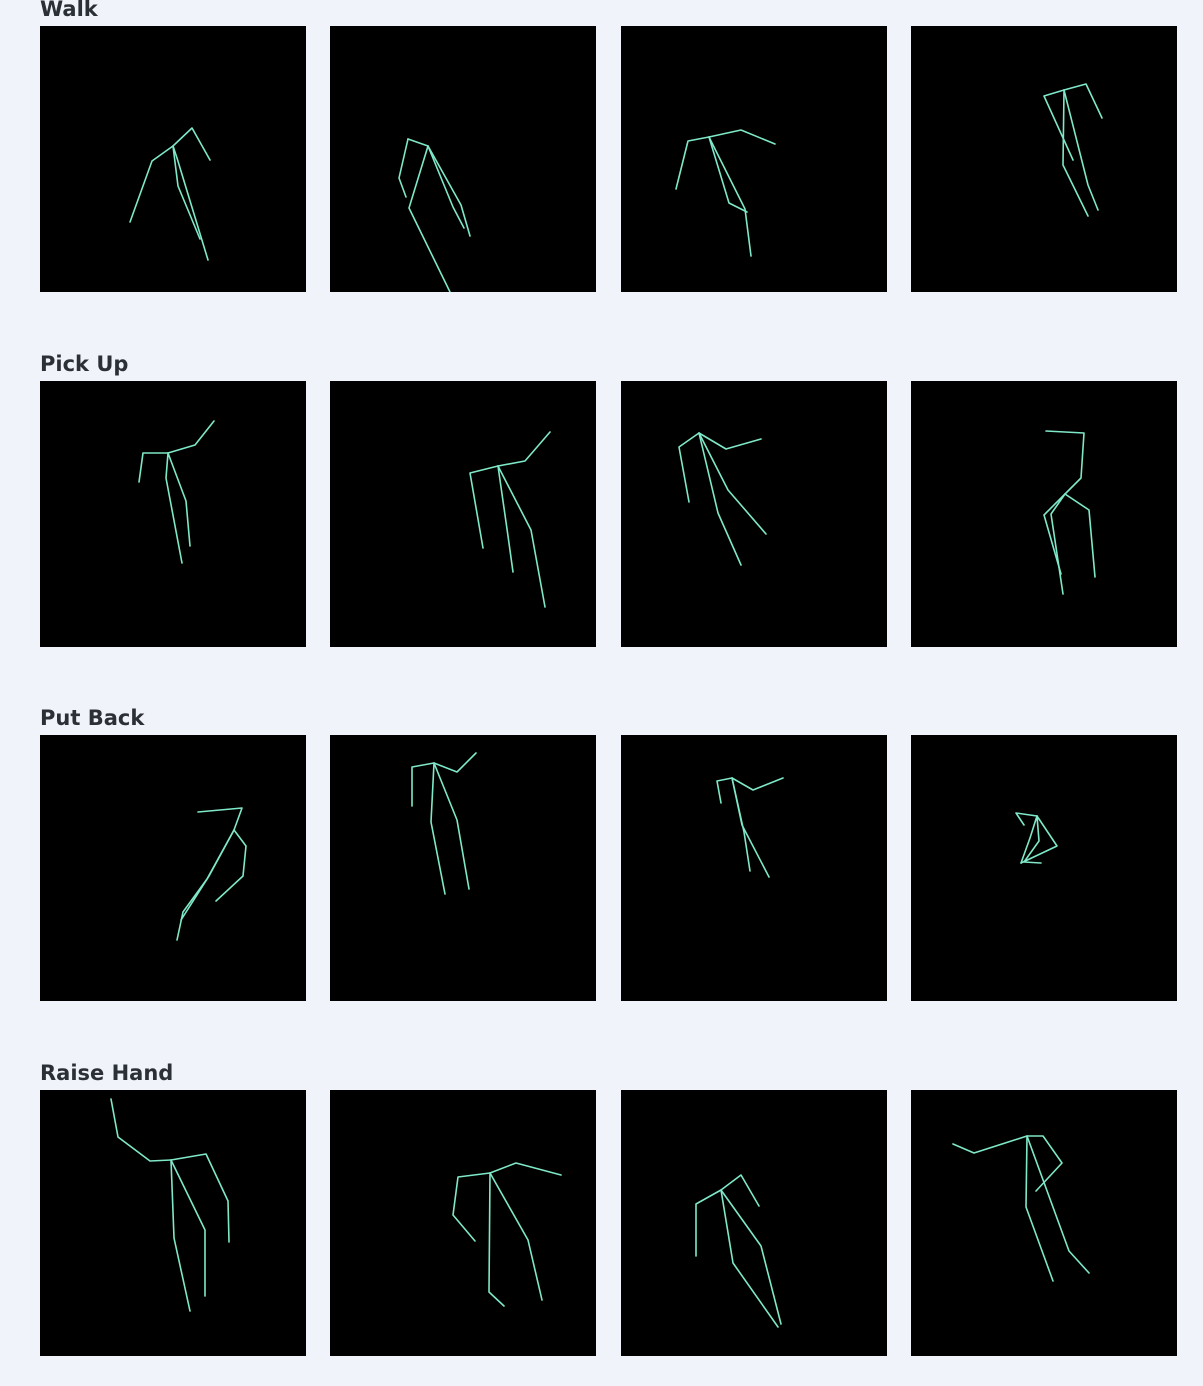  I want to click on section-title-put-back: Put Back, so click(92, 718).